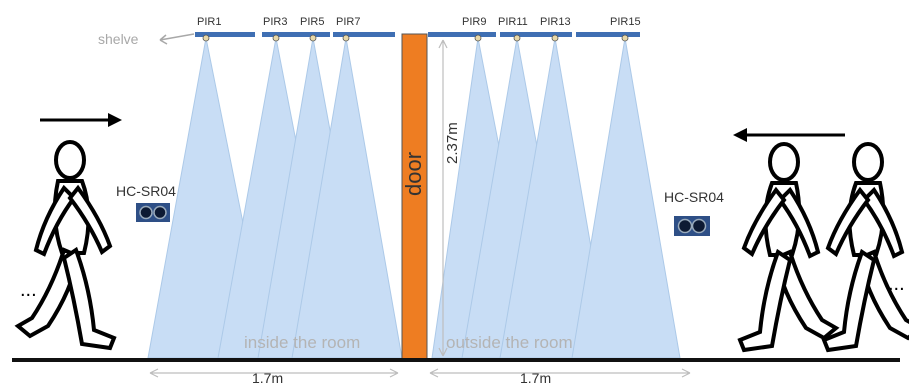 The width and height of the screenshot is (909, 385). Describe the element at coordinates (452, 143) in the screenshot. I see `door-height-label: 2.37m` at that location.